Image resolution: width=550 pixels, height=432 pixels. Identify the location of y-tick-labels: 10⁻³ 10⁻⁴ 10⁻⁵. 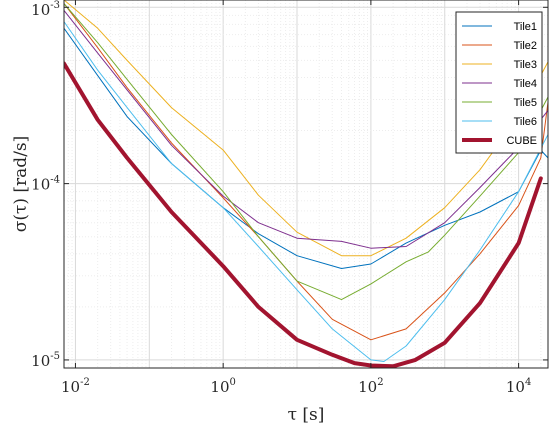
(45, 185).